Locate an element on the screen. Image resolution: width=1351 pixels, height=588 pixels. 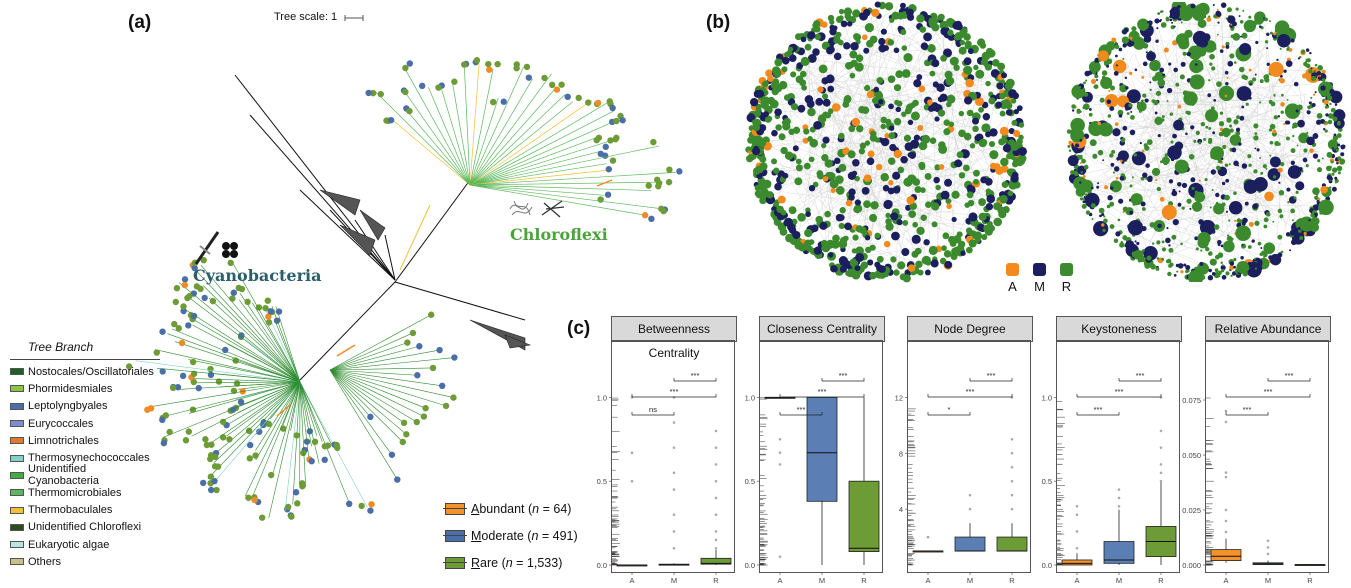
branch-legend-label: Thermomicrobiales is located at coordinates (75, 493).